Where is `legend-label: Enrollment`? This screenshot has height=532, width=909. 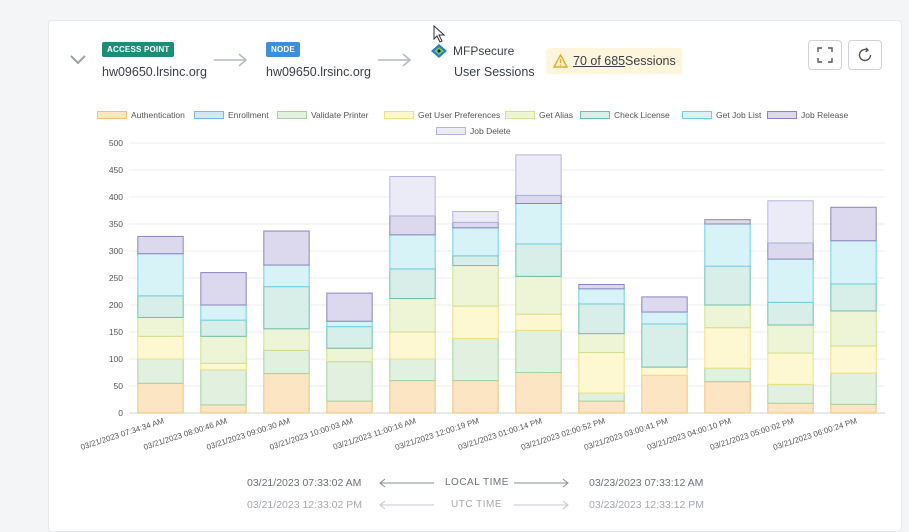 legend-label: Enrollment is located at coordinates (248, 115).